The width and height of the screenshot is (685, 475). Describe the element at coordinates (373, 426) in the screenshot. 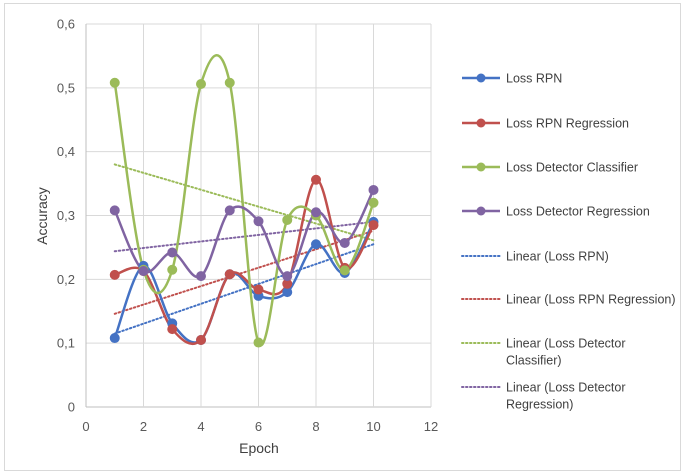

I see `x-tick-label: 10` at that location.